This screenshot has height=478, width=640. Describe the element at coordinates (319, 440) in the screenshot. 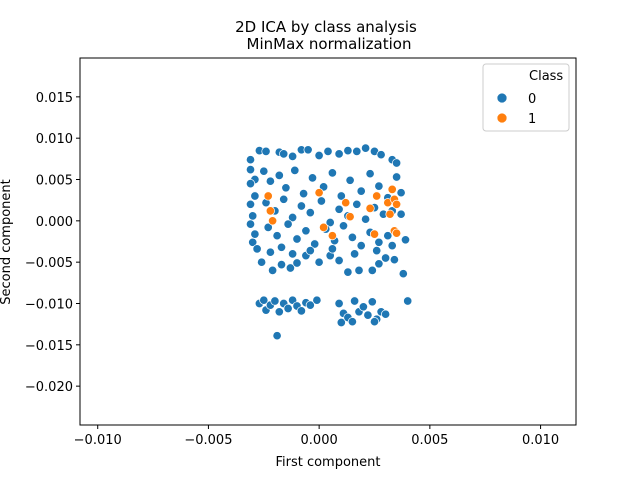

I see `x-tick-label: 0.000` at that location.